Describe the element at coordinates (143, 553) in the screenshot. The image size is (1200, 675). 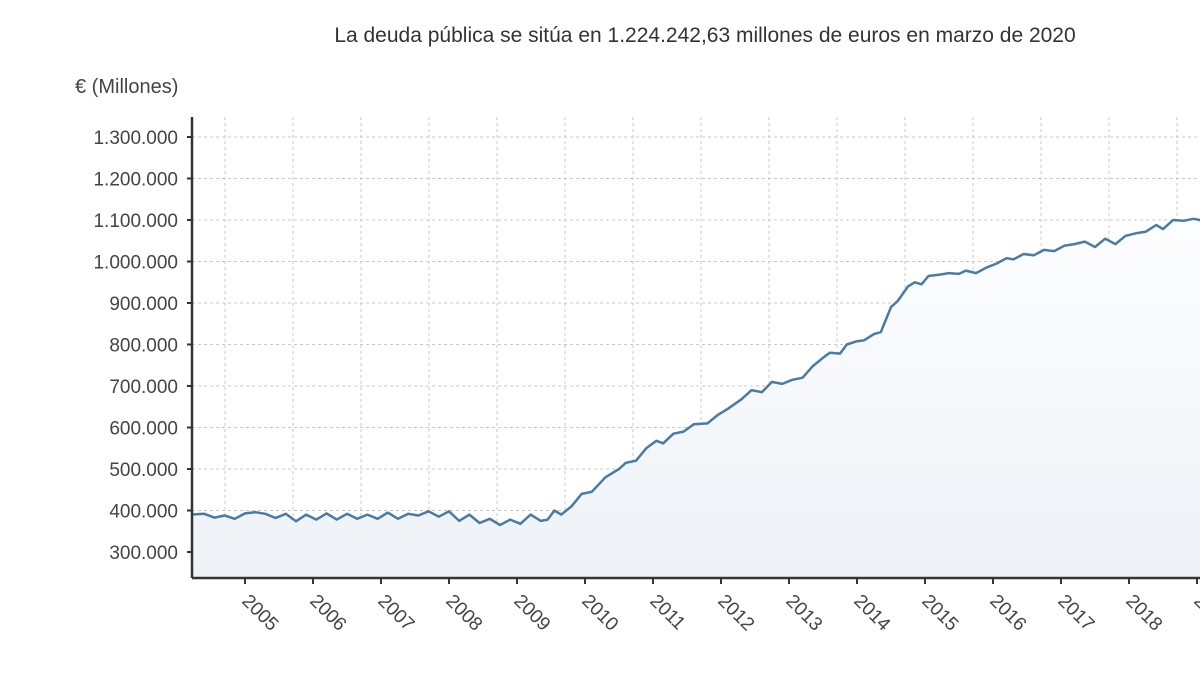
I see `y-tick-label: 300.000` at that location.